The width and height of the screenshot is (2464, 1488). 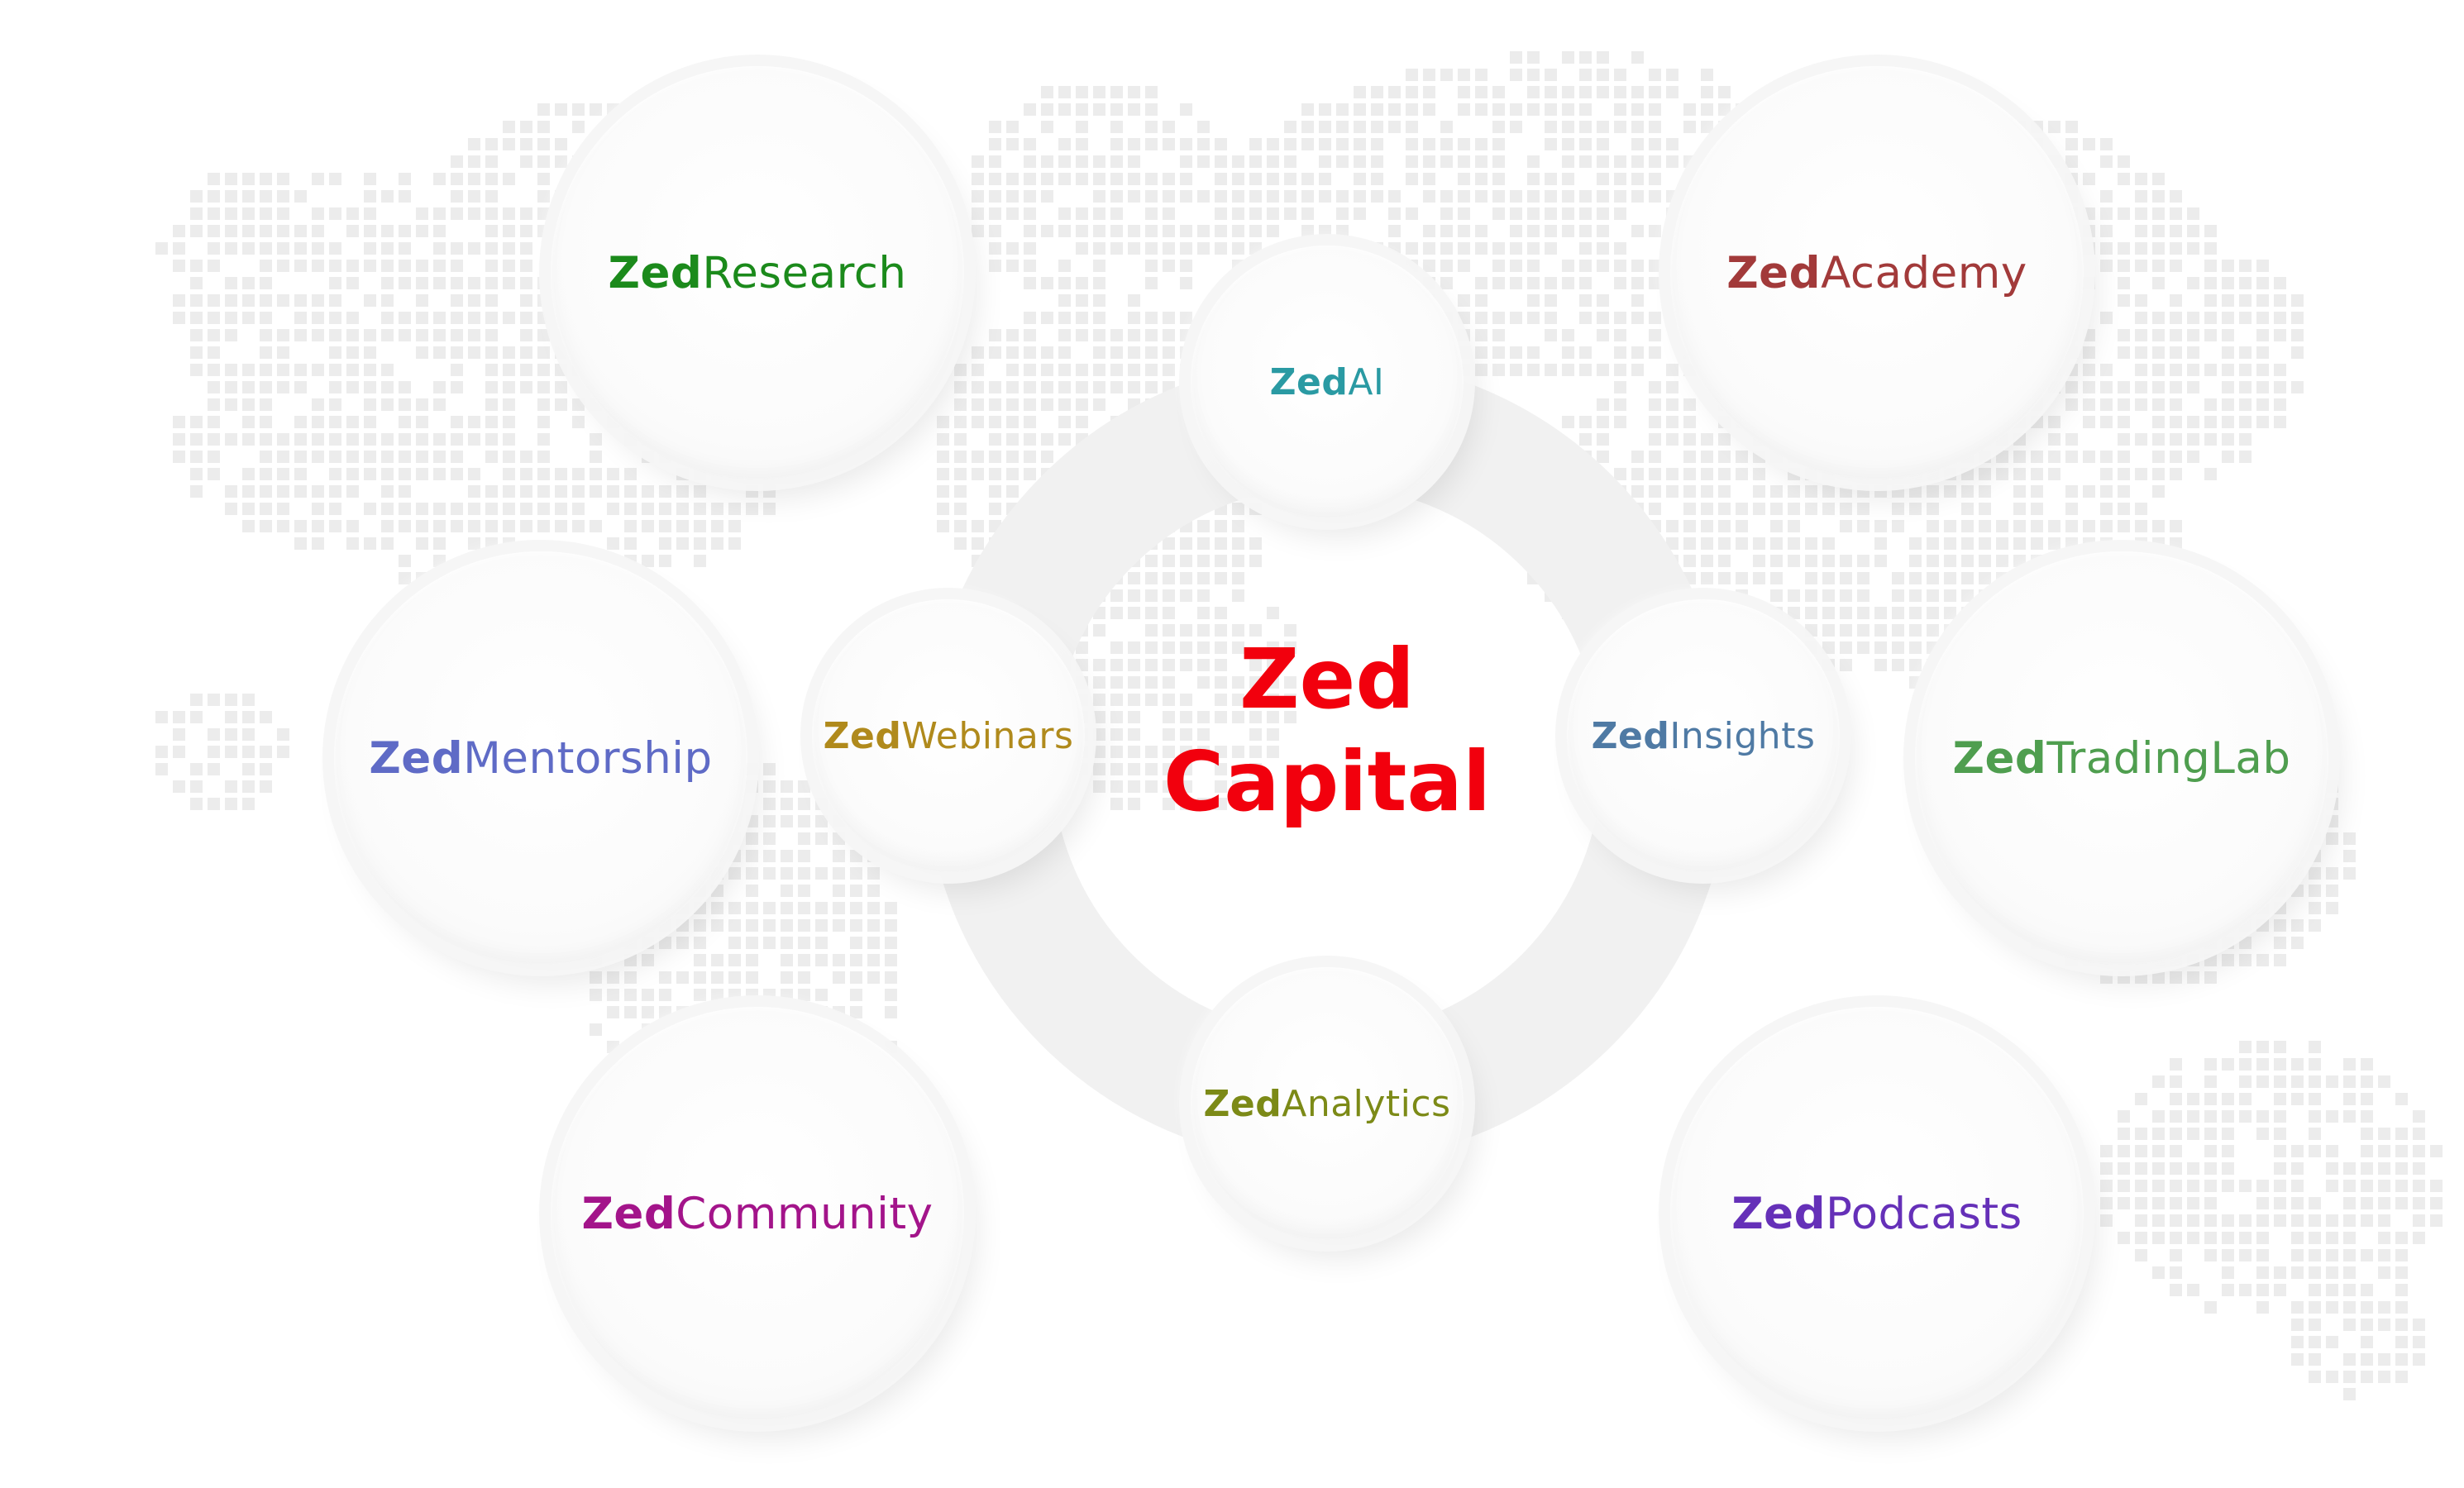 What do you see at coordinates (863, 735) in the screenshot?
I see `label-prefix: Zed` at bounding box center [863, 735].